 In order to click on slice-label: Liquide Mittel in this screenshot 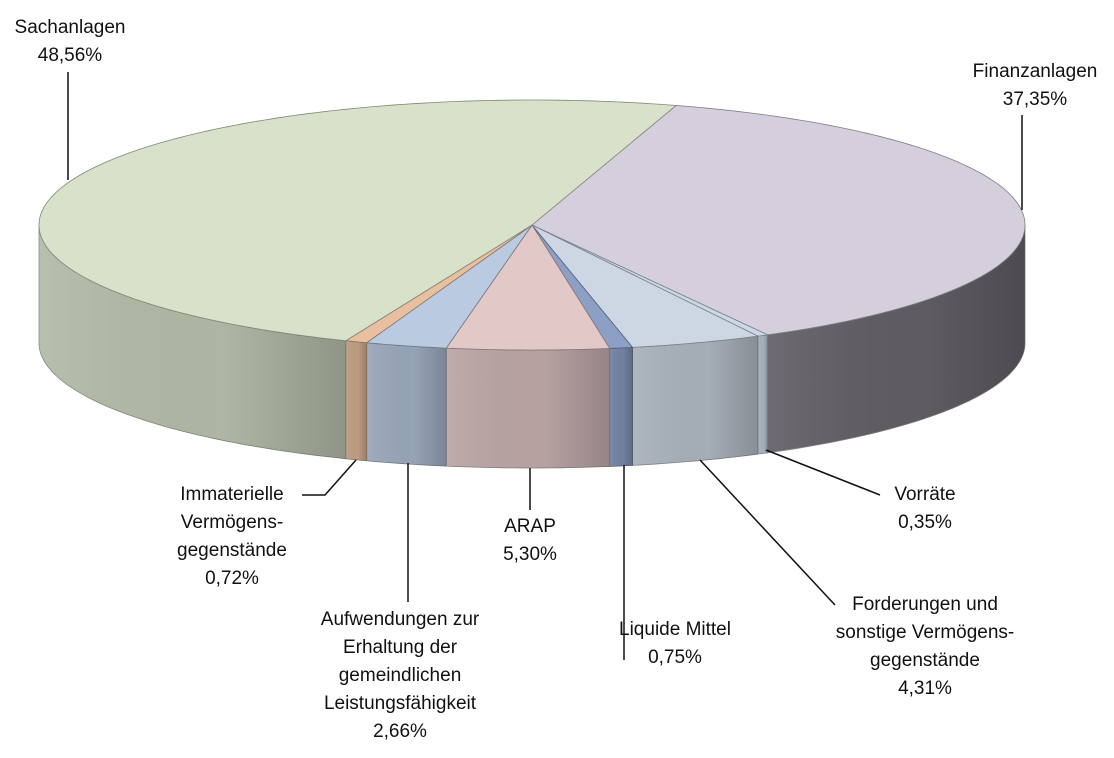, I will do `click(675, 629)`.